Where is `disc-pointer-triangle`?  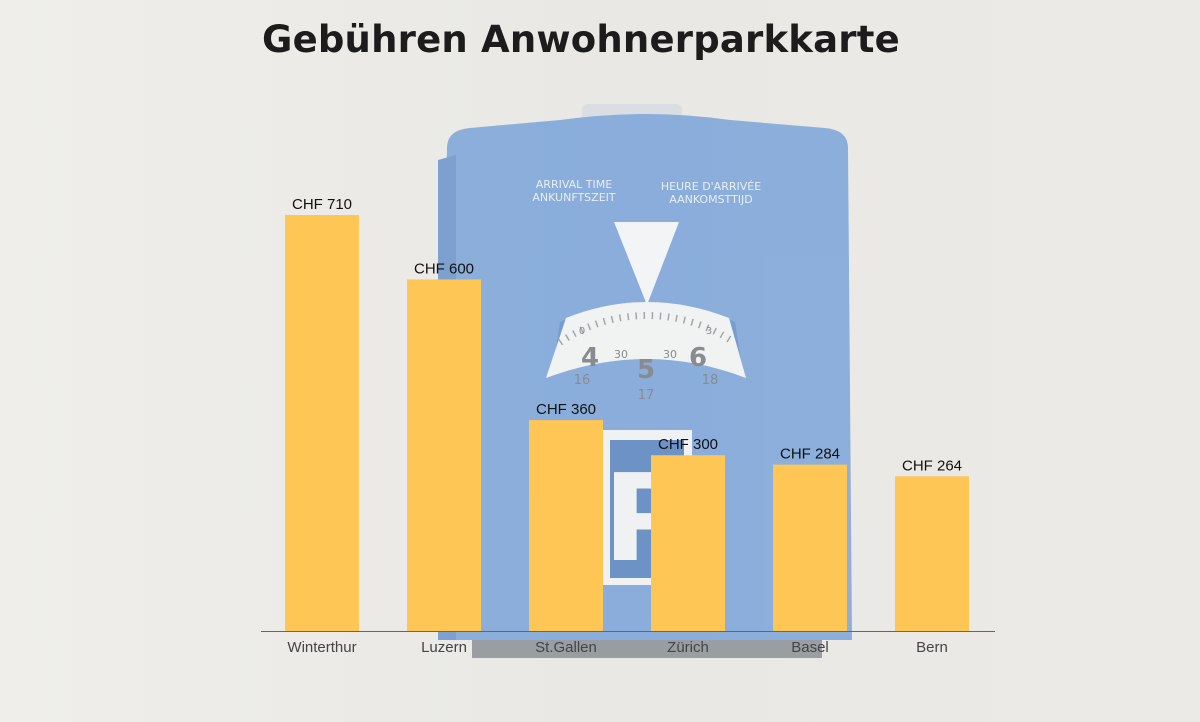 disc-pointer-triangle is located at coordinates (646, 263).